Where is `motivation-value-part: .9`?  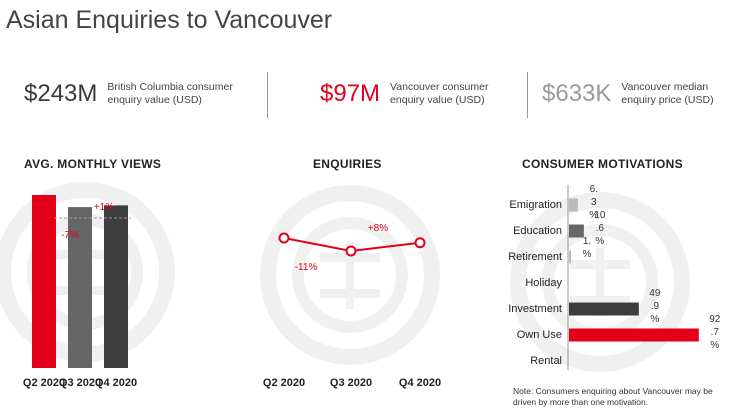 motivation-value-part: .9 is located at coordinates (655, 306).